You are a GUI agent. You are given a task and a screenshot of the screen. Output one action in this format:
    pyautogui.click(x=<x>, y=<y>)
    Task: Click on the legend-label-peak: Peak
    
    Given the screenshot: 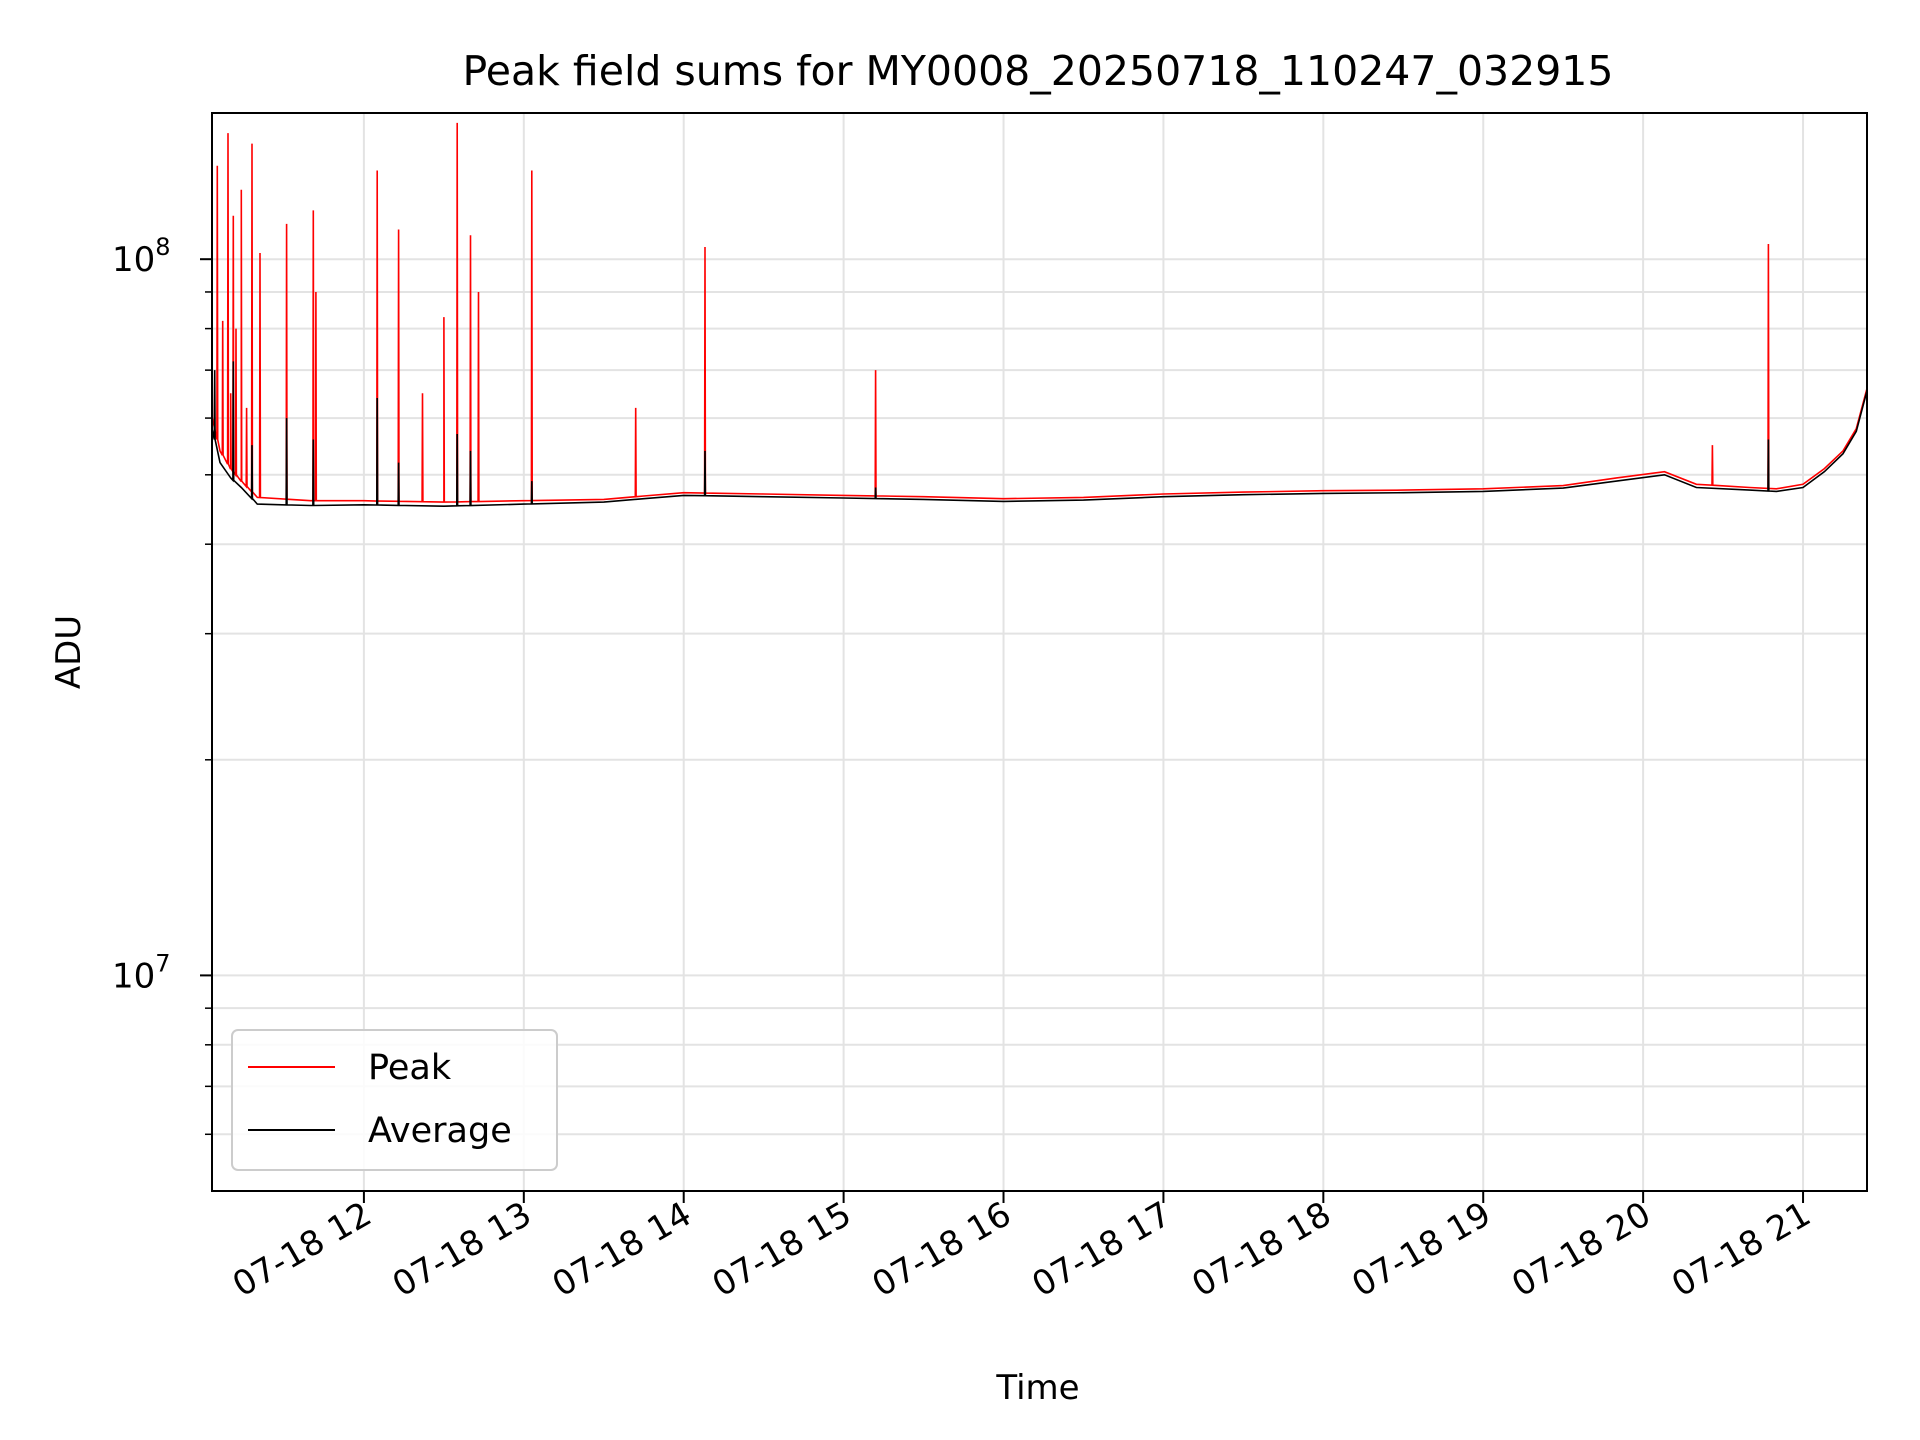 What is the action you would take?
    pyautogui.click(x=410, y=1068)
    